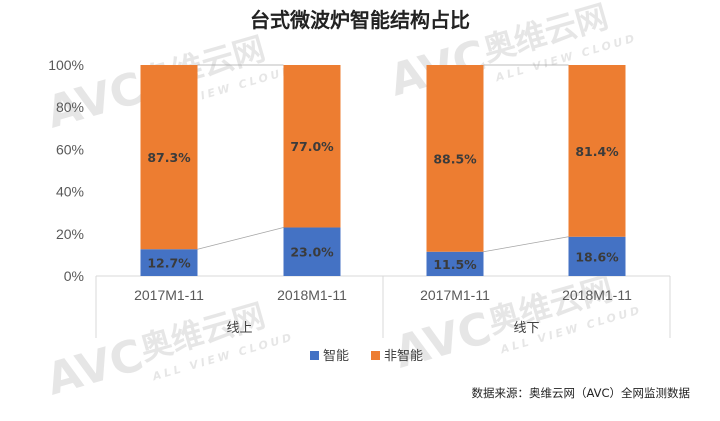  What do you see at coordinates (70, 234) in the screenshot?
I see `y-tick-label: 20%` at bounding box center [70, 234].